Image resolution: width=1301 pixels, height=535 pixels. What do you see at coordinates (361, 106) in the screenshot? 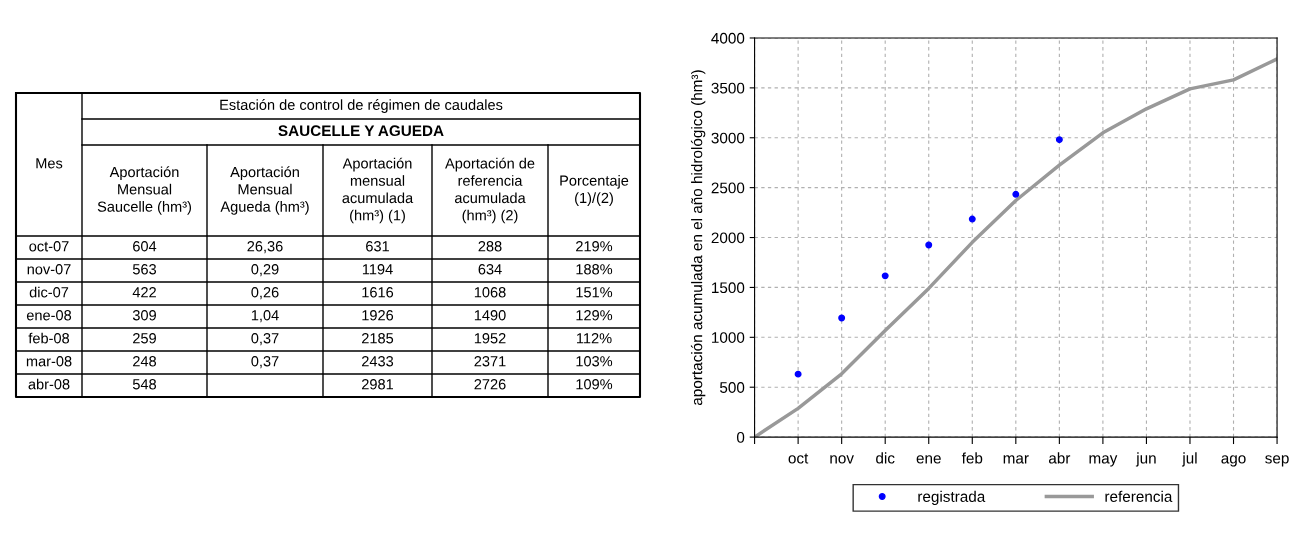
I see `text: Estación de control de régimen de caudales` at bounding box center [361, 106].